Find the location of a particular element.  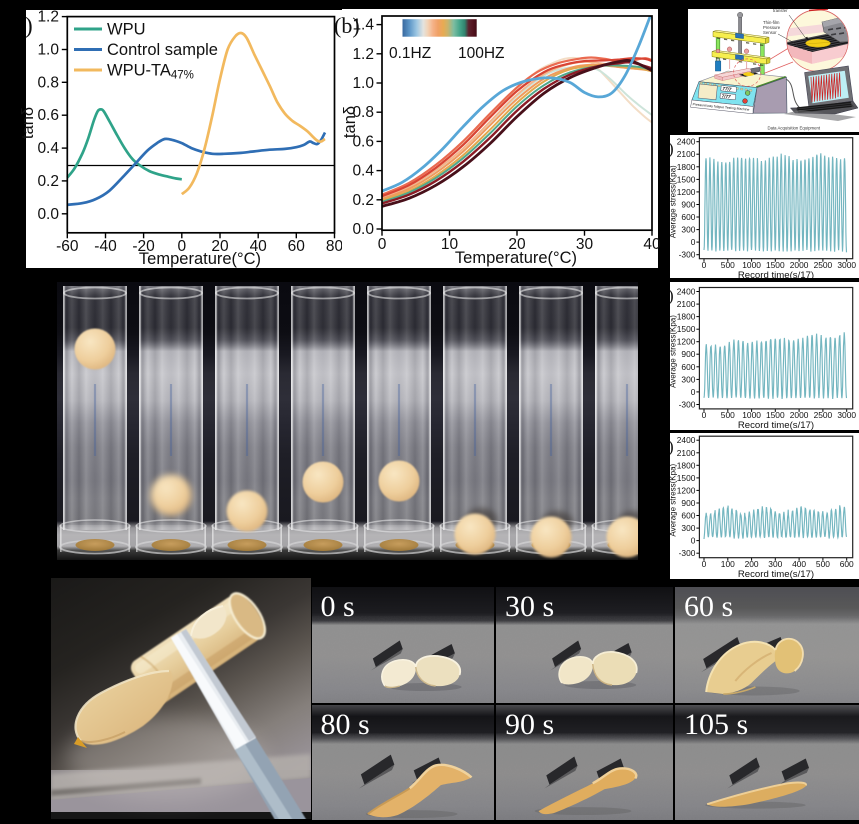

svg-text: tanδ is located at coordinates (350, 122).